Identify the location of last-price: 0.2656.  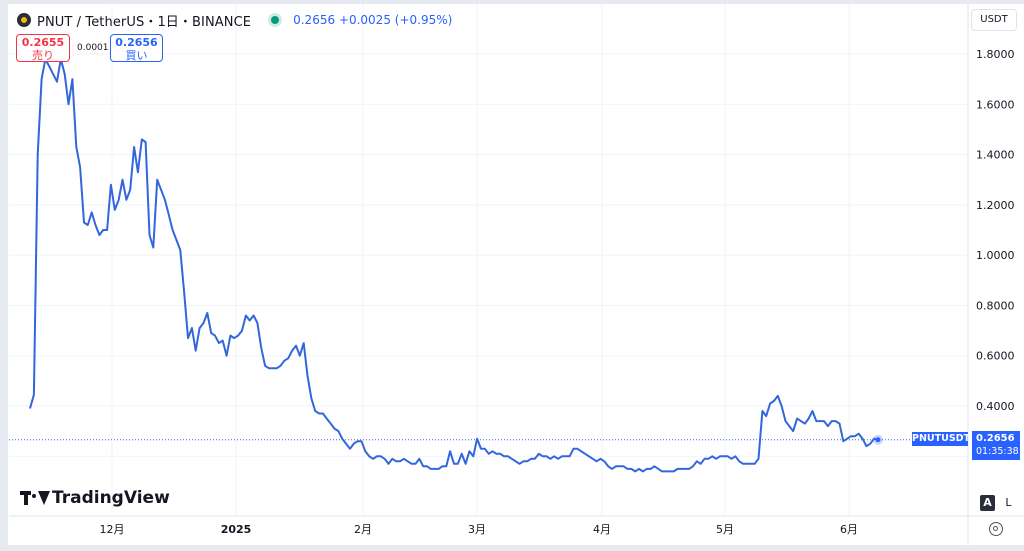
(995, 438).